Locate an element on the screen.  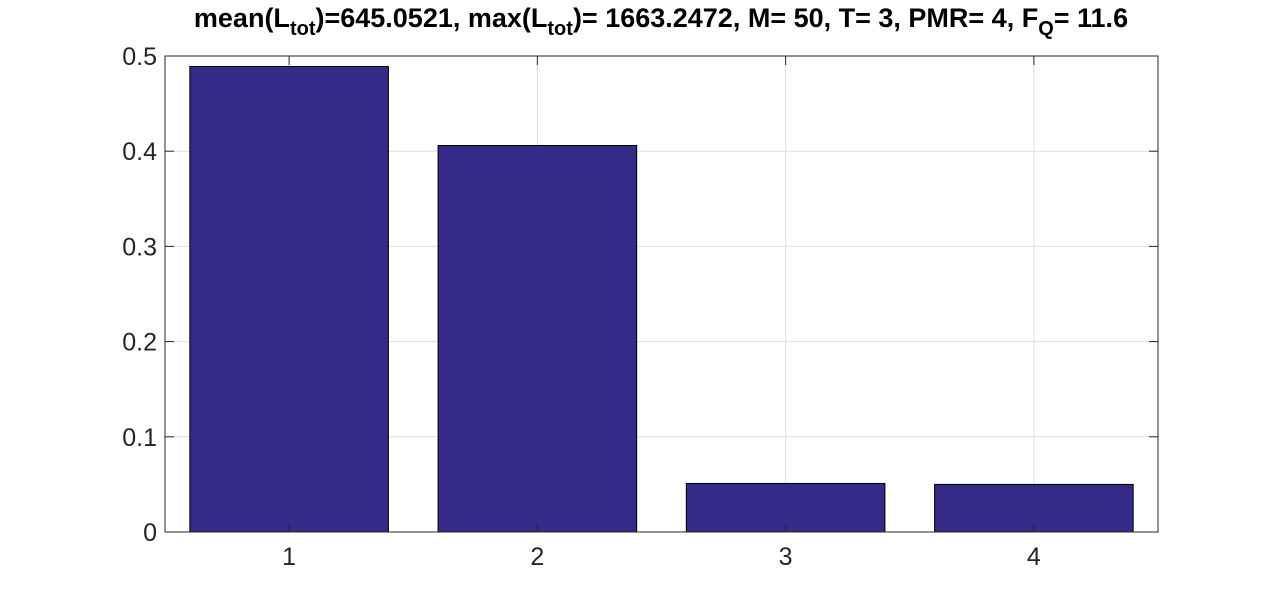
x-tick-label: 2 is located at coordinates (537, 557).